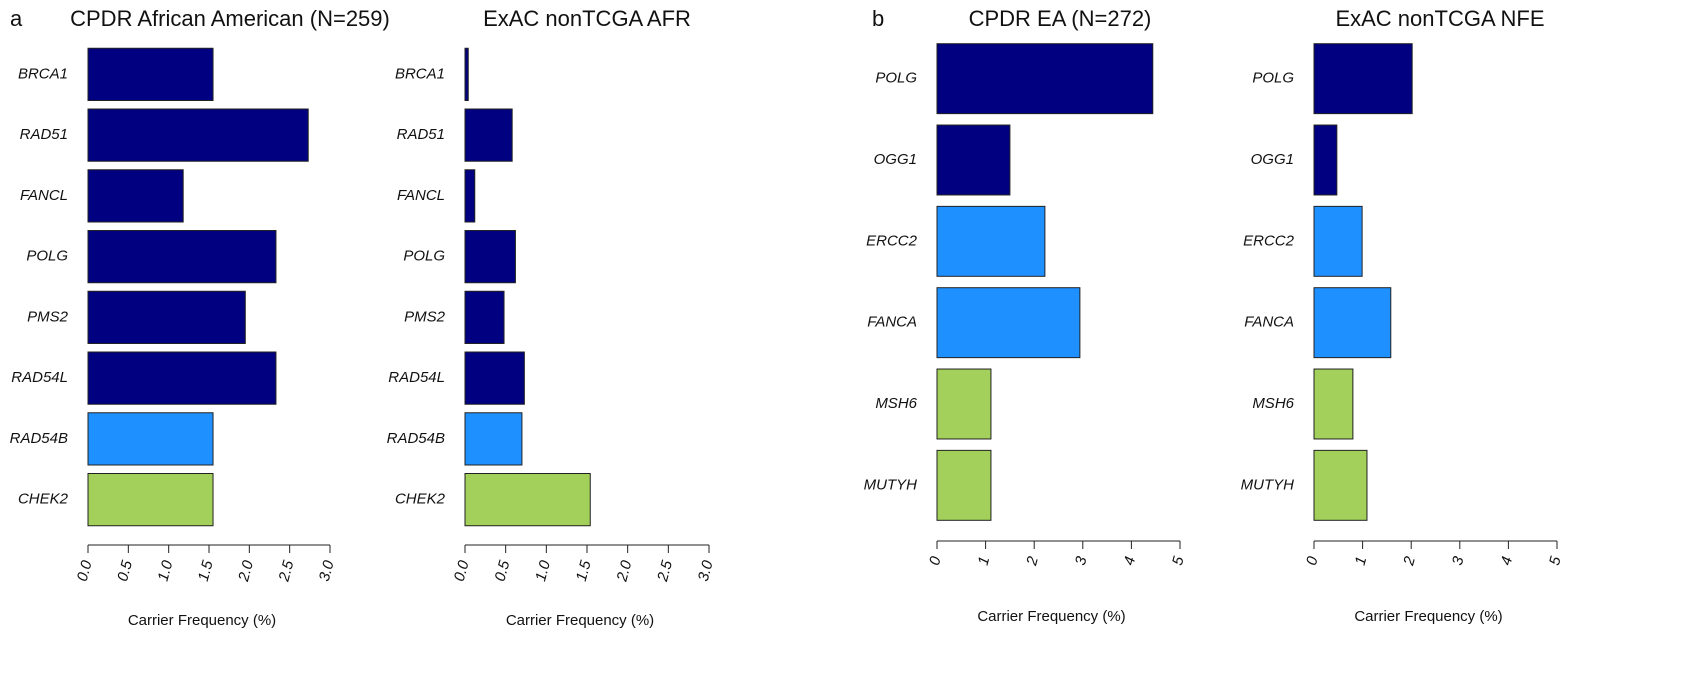 The width and height of the screenshot is (1700, 685). I want to click on panel-label: a, so click(16, 18).